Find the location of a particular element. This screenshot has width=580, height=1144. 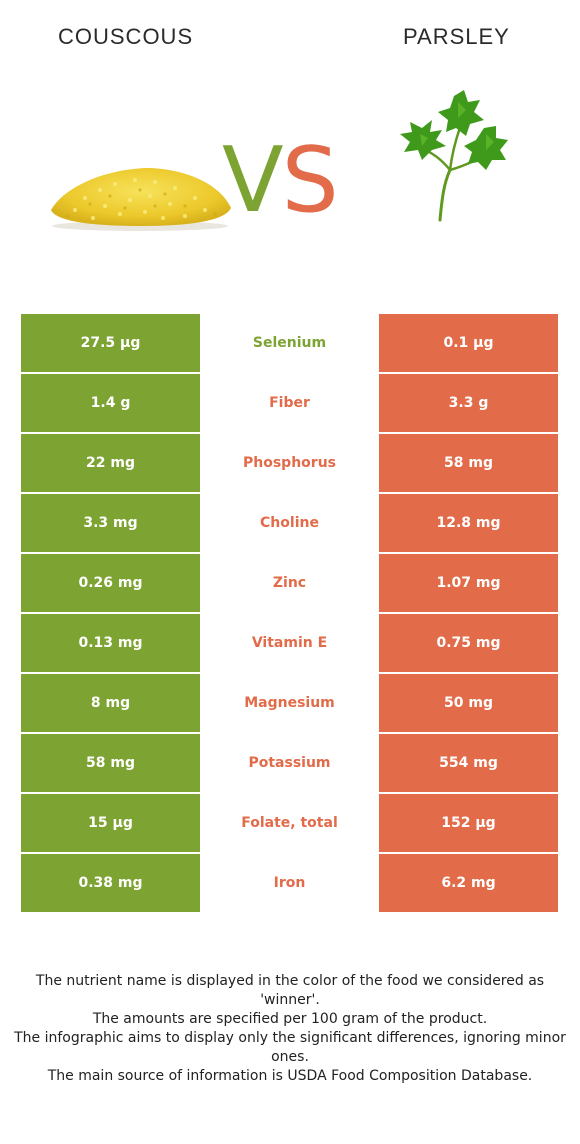

table-row: 0.26 mg Zinc 1.07 mg is located at coordinates (289, 583).